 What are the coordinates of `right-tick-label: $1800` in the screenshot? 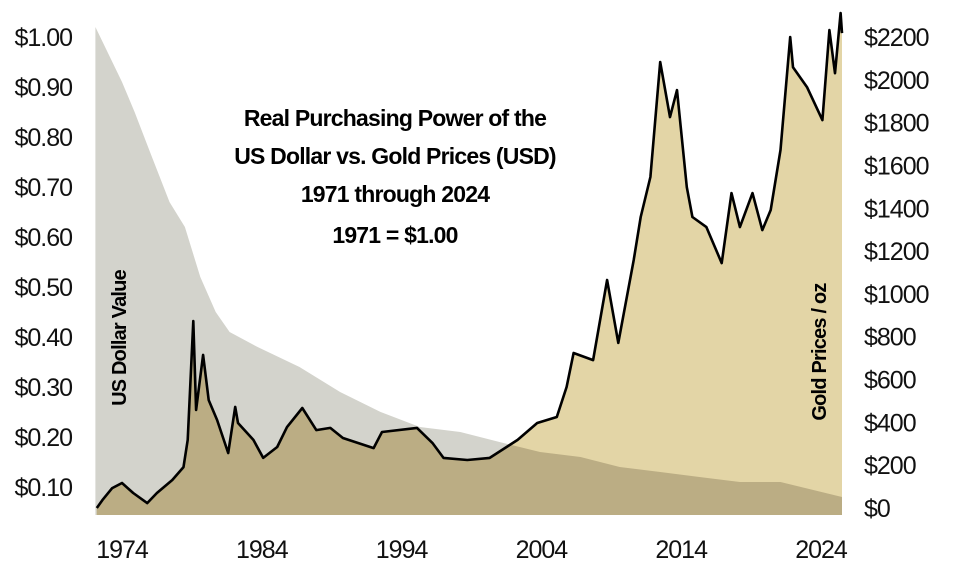 It's located at (896, 124).